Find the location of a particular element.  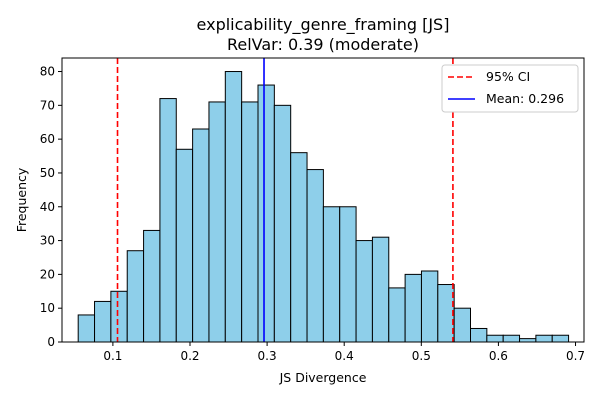

y-tick-label: 70 is located at coordinates (47, 105).